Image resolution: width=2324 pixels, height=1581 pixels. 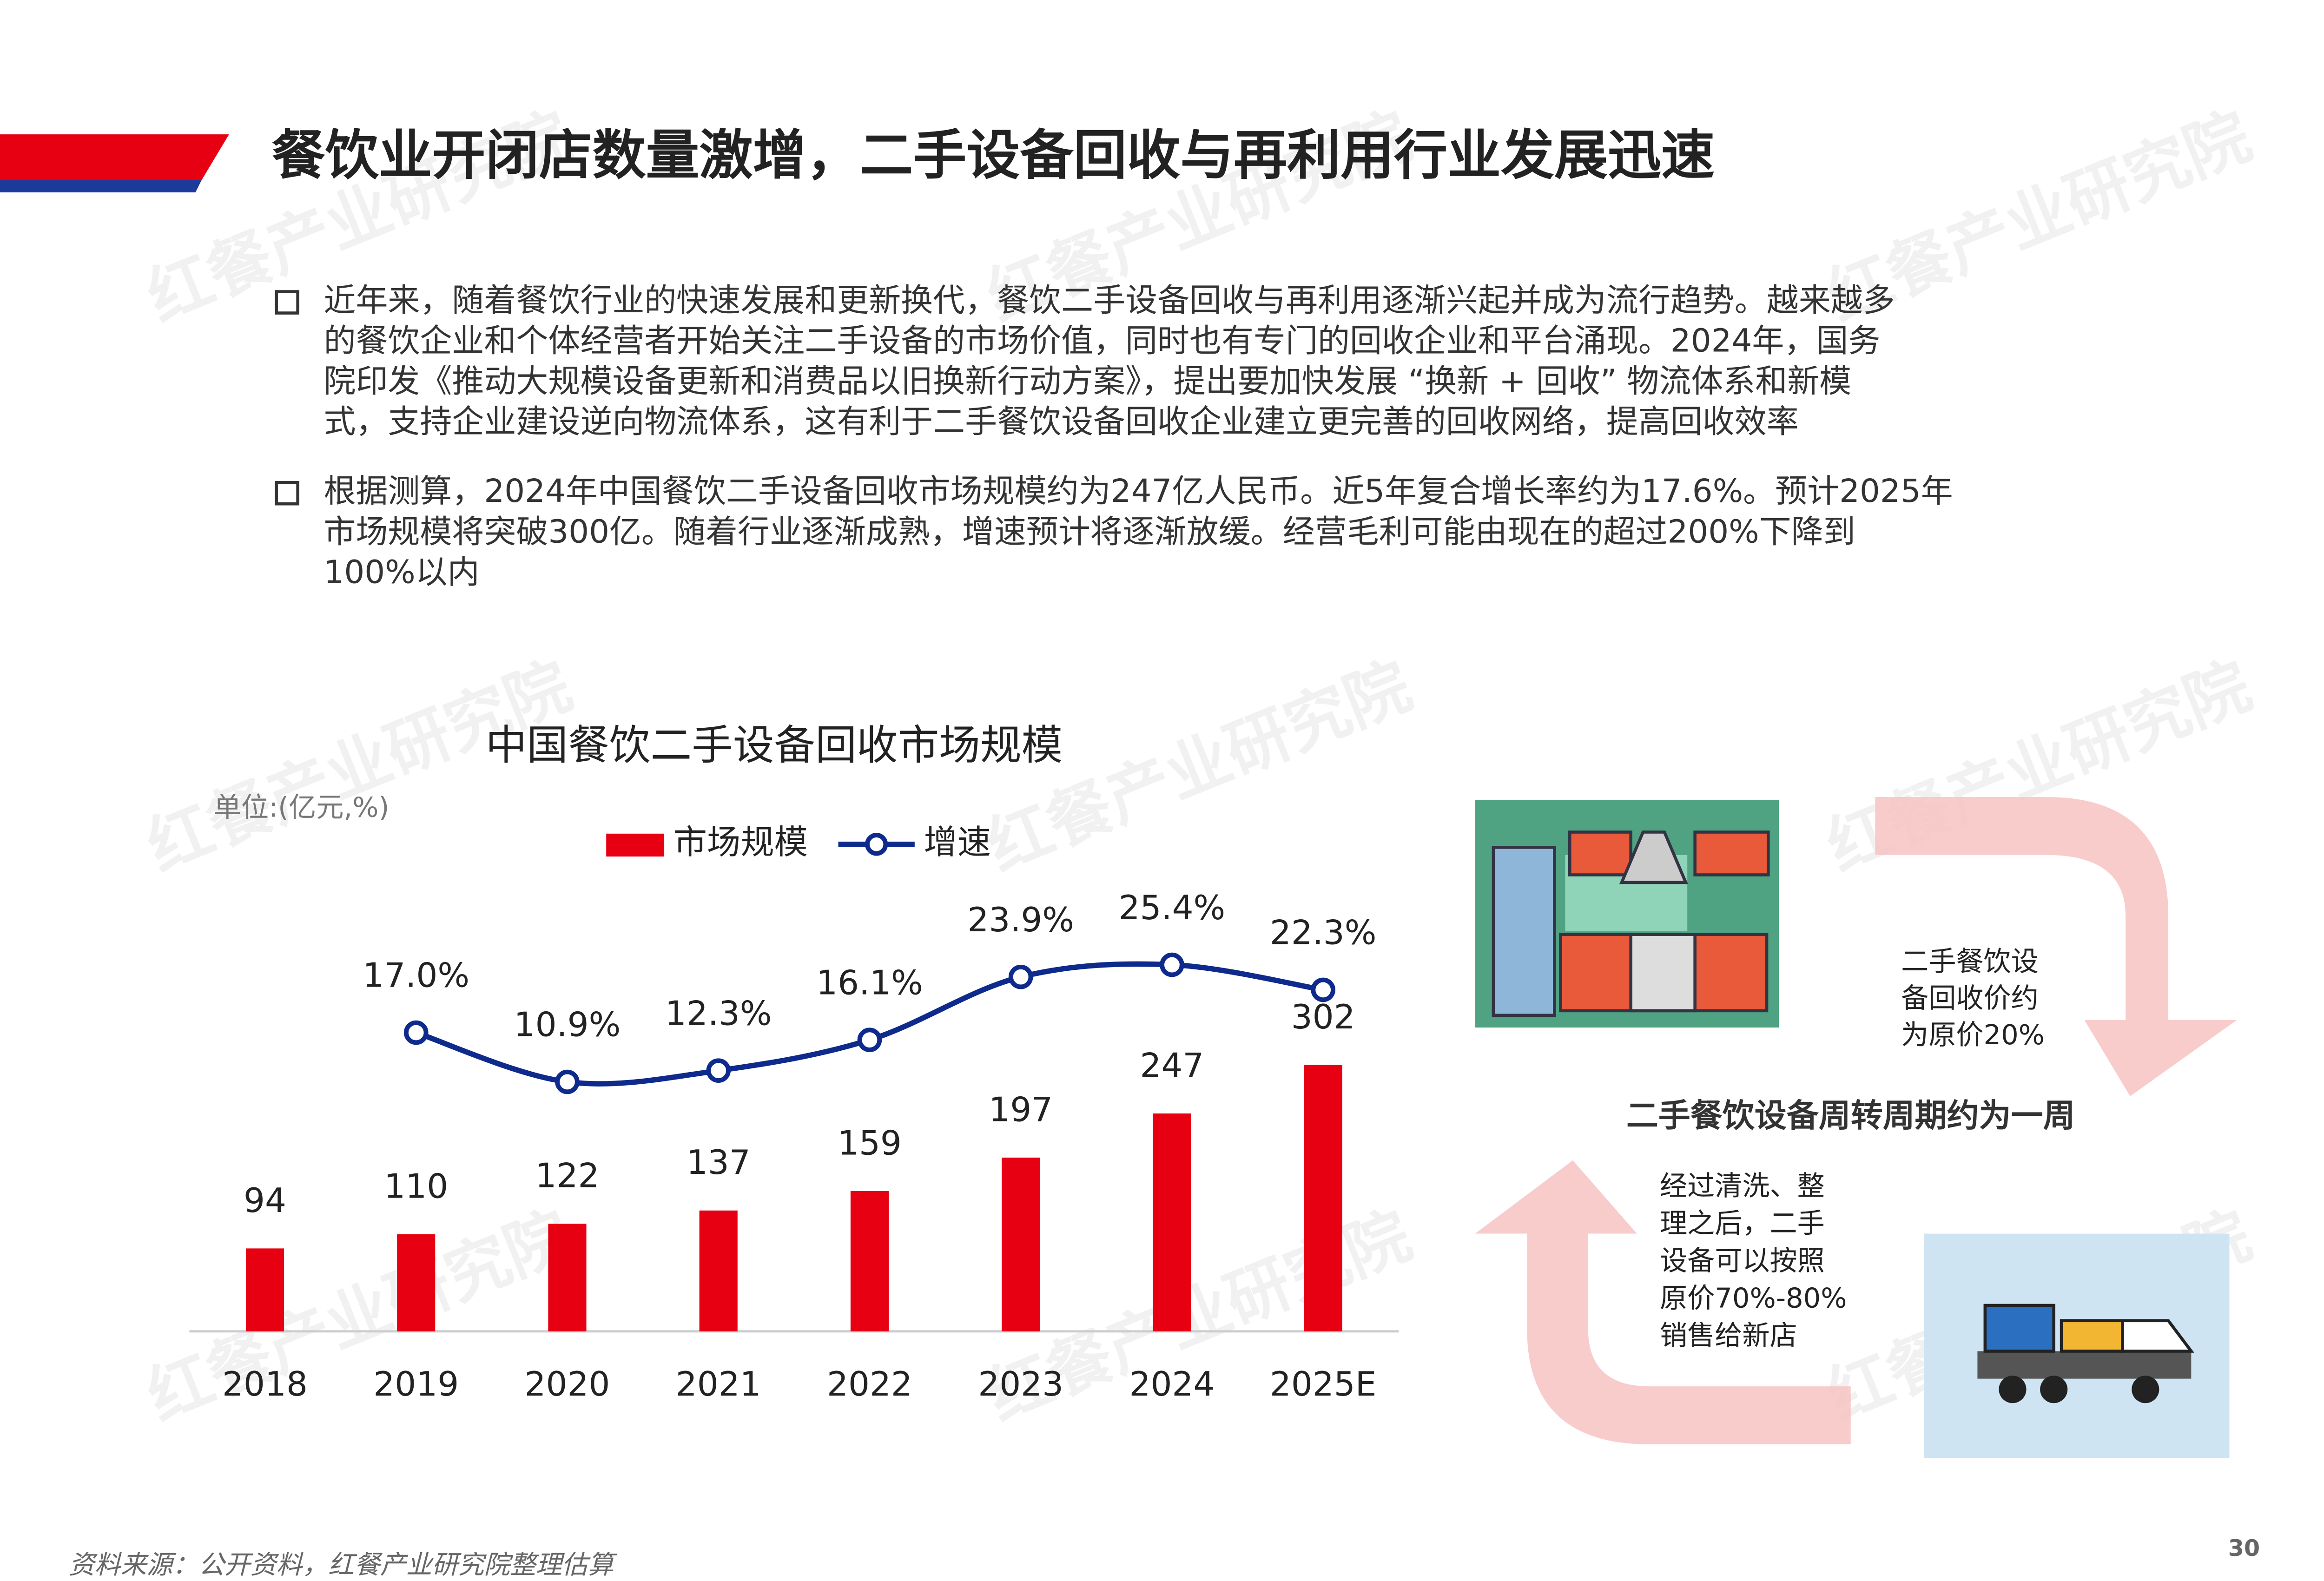 I want to click on bar-label: 94, so click(x=265, y=1201).